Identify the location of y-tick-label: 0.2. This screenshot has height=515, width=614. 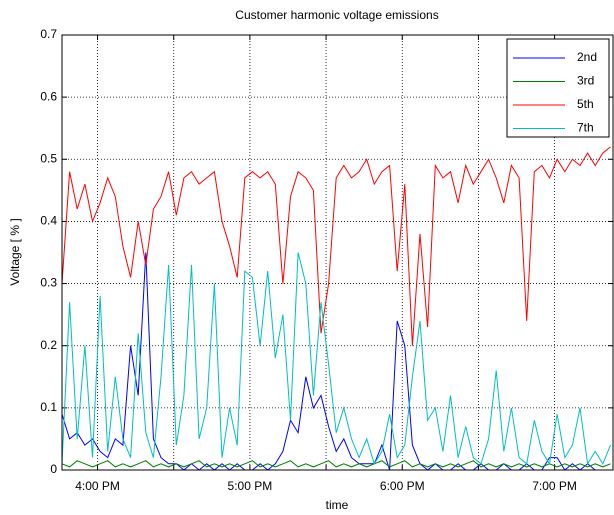
(48, 345).